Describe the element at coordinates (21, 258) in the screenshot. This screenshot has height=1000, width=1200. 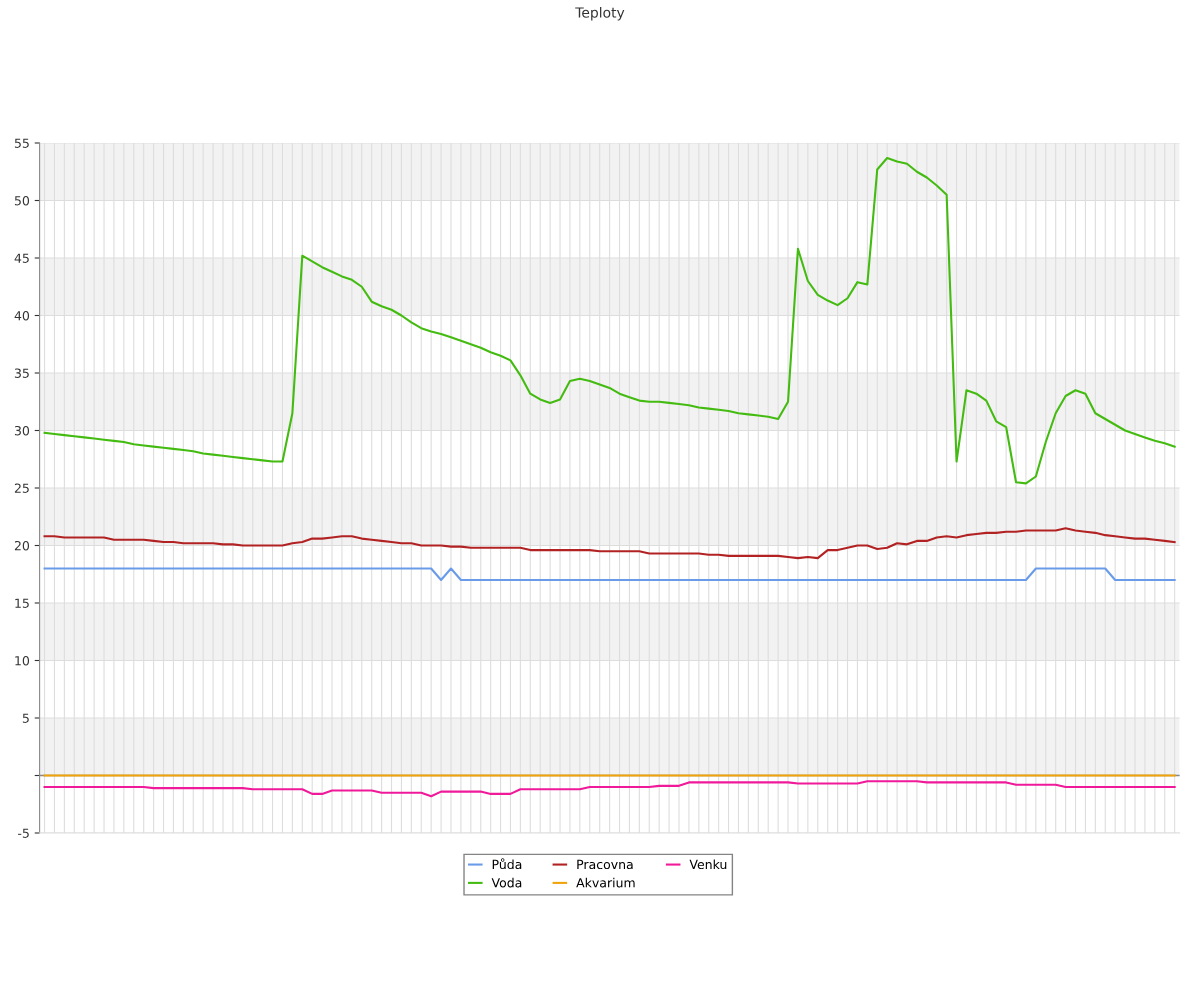
I see `y-tick-label: 45` at that location.